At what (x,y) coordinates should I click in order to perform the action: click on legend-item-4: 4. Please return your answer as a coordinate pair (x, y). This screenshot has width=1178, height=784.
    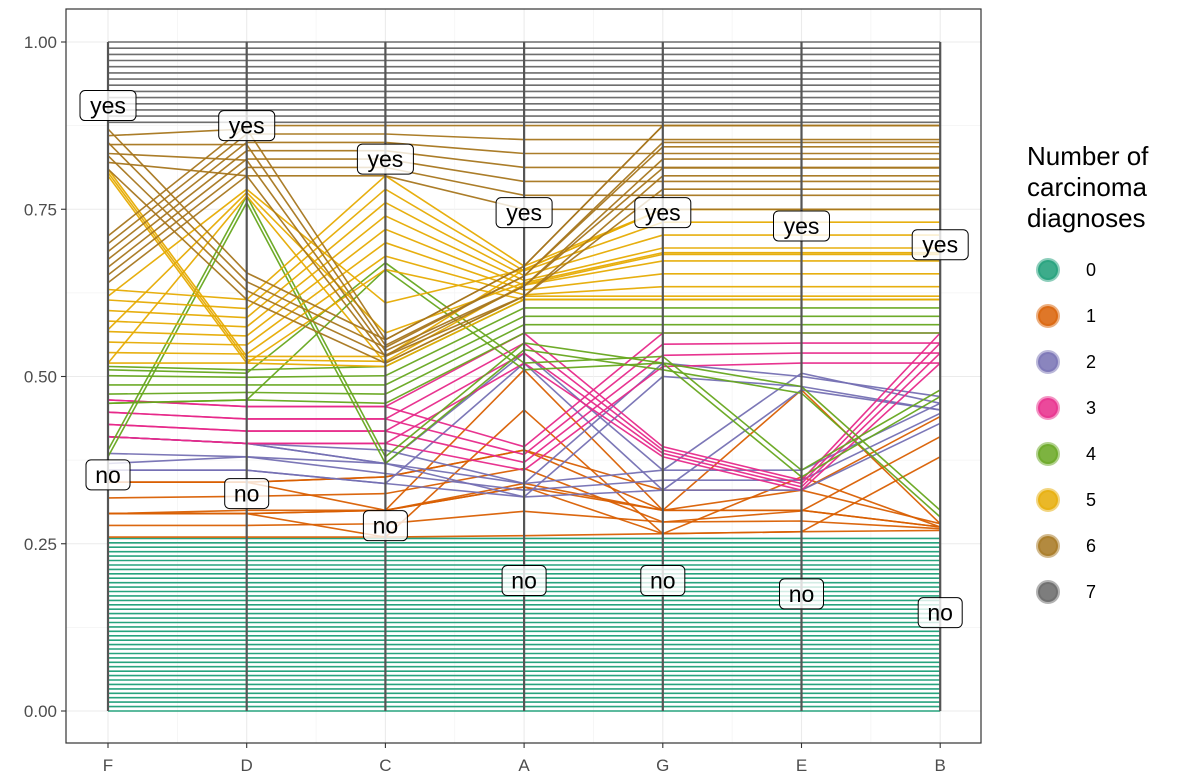
    Looking at the image, I should click on (1066, 454).